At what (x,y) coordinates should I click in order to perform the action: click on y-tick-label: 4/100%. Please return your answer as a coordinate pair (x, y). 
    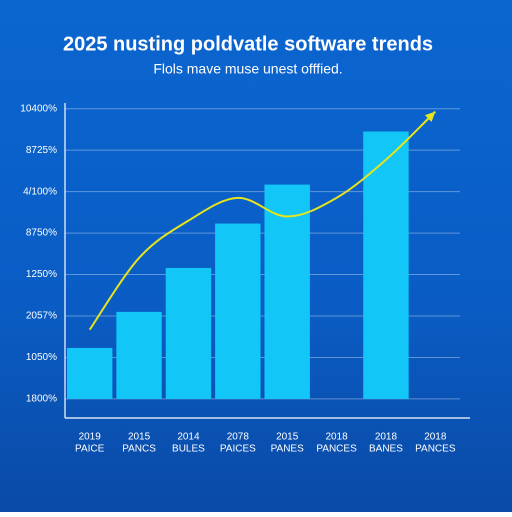
    Looking at the image, I should click on (40, 191).